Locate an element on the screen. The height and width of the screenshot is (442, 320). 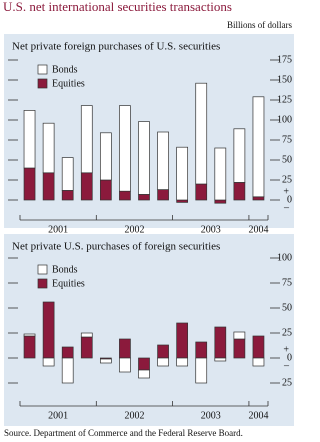
y-tick-label: 150 is located at coordinates (284, 79).